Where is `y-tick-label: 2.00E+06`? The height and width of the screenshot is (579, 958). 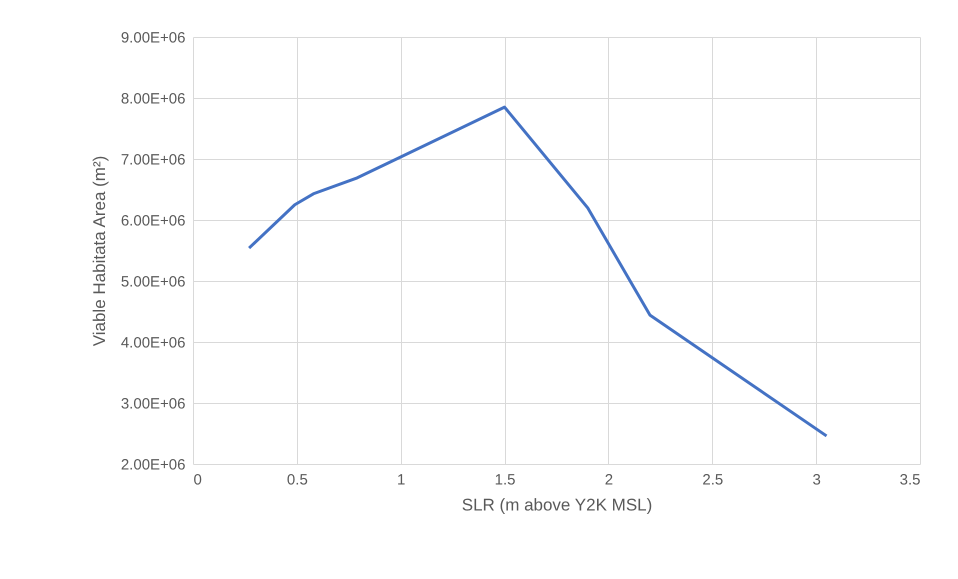
y-tick-label: 2.00E+06 is located at coordinates (153, 465).